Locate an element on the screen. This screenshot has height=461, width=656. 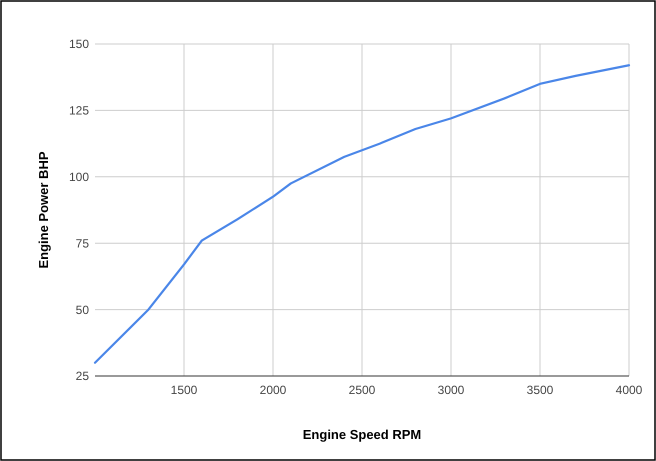
x-tick-label: 4000 is located at coordinates (629, 390).